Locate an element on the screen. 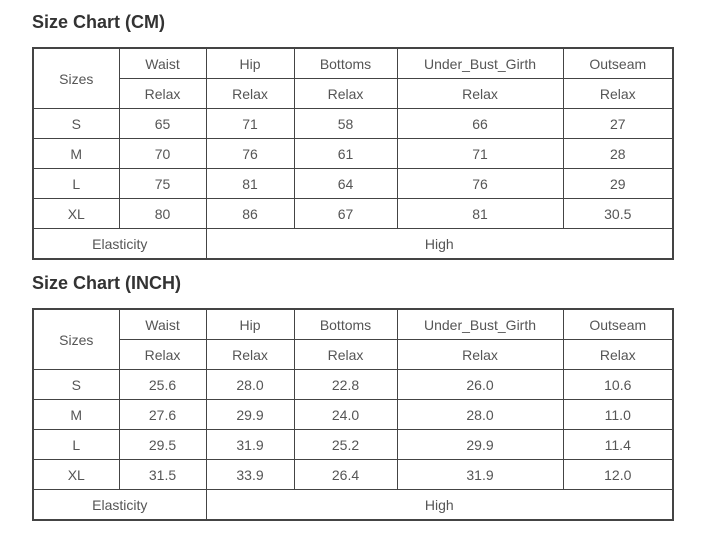  measurement-cell: 11.0 is located at coordinates (618, 414).